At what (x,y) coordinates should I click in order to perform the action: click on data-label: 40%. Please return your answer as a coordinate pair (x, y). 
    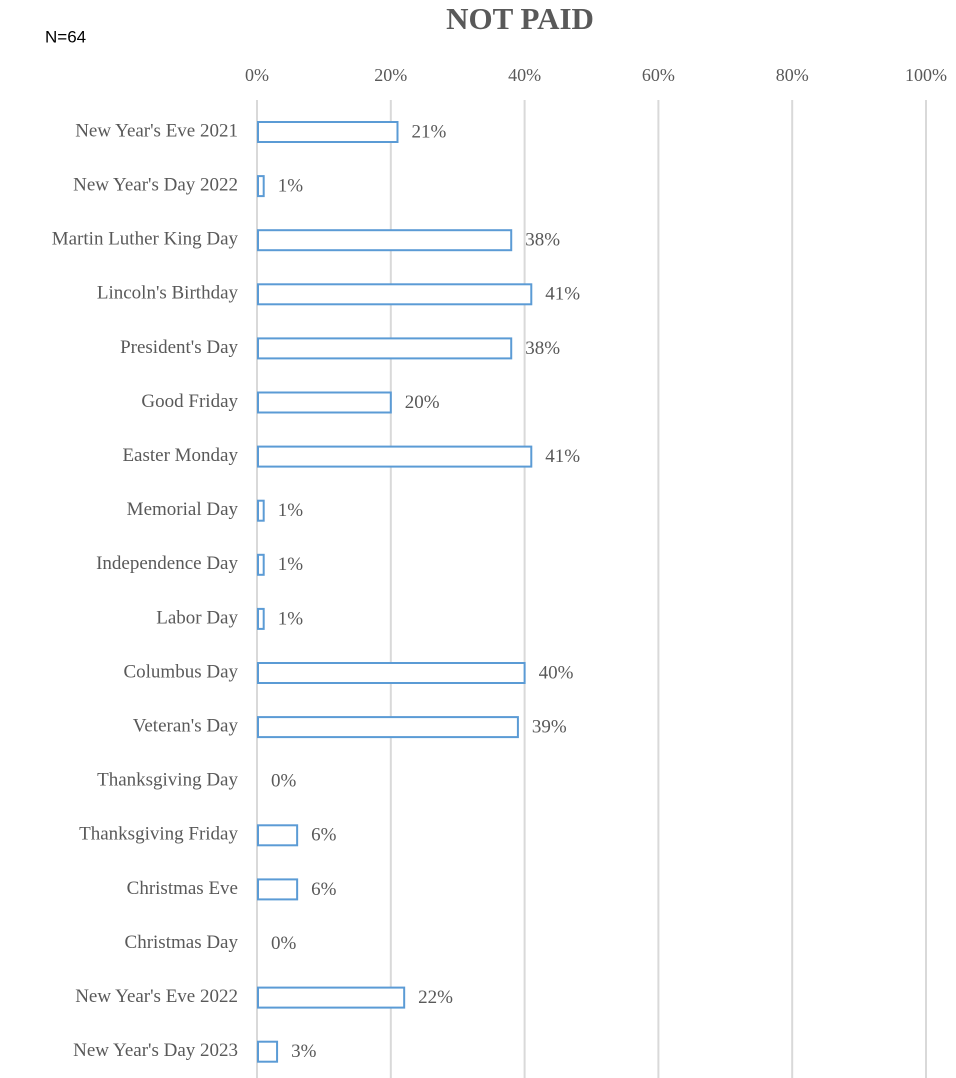
    Looking at the image, I should click on (556, 672).